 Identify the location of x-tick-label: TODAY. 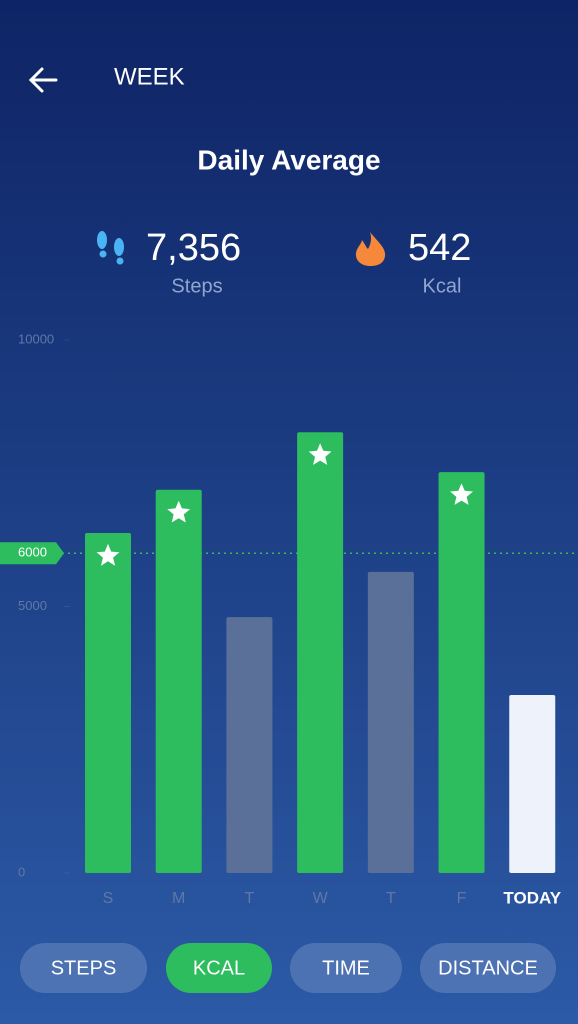
(532, 897).